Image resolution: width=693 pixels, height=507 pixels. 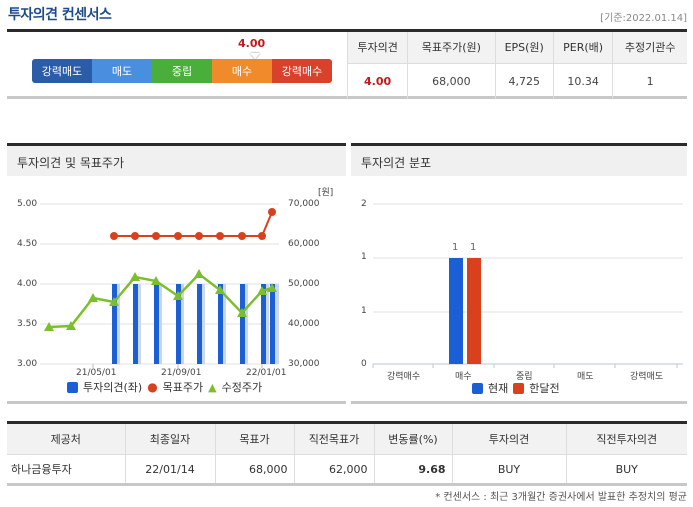 What do you see at coordinates (169, 469) in the screenshot?
I see `date-cell: 22/01/14` at bounding box center [169, 469].